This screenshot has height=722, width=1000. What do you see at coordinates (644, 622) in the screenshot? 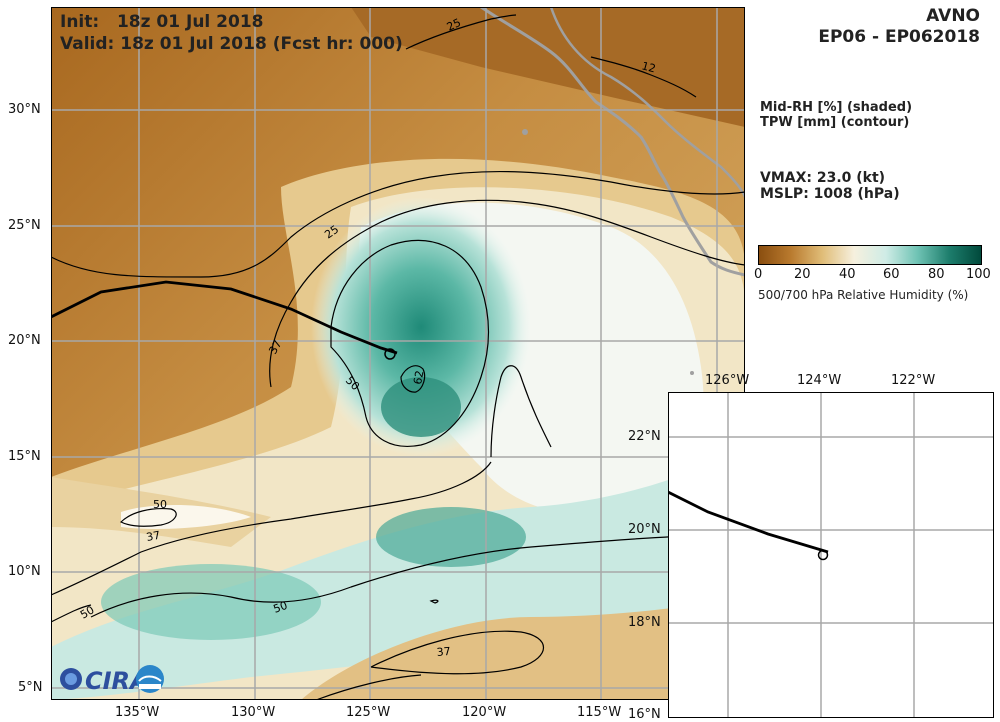
I see `inset-lat-18: 18°N` at bounding box center [644, 622].